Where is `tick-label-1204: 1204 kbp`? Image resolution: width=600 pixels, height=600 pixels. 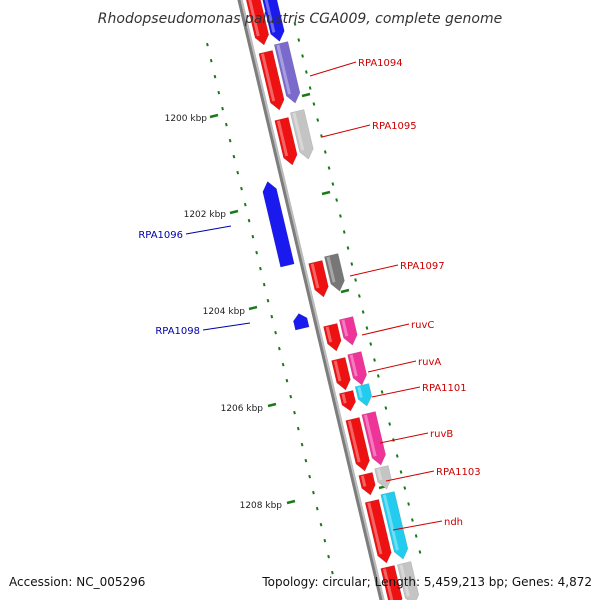
tick-label-1204: 1204 kbp is located at coordinates (224, 312).